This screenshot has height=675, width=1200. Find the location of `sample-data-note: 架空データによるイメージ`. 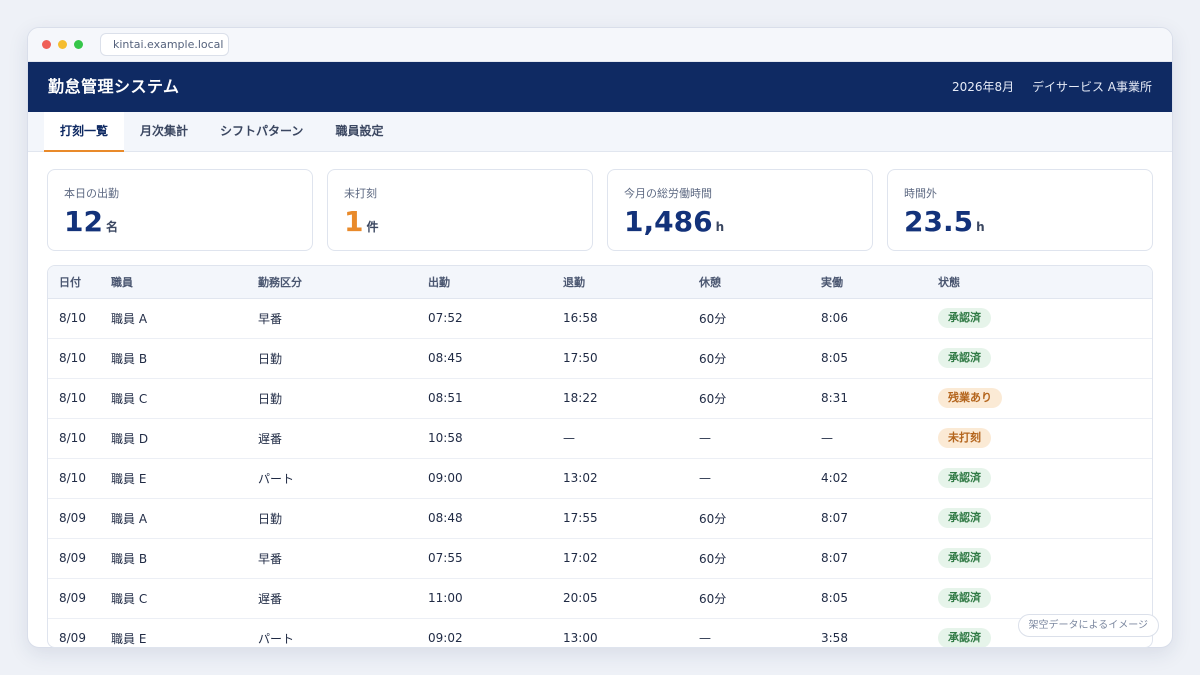

sample-data-note: 架空データによるイメージ is located at coordinates (1088, 625).